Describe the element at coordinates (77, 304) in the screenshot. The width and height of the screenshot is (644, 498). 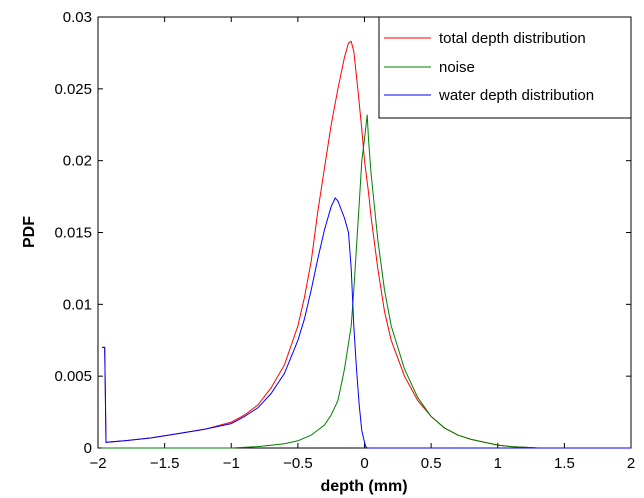
I see `y-tick-label: 0.01` at that location.